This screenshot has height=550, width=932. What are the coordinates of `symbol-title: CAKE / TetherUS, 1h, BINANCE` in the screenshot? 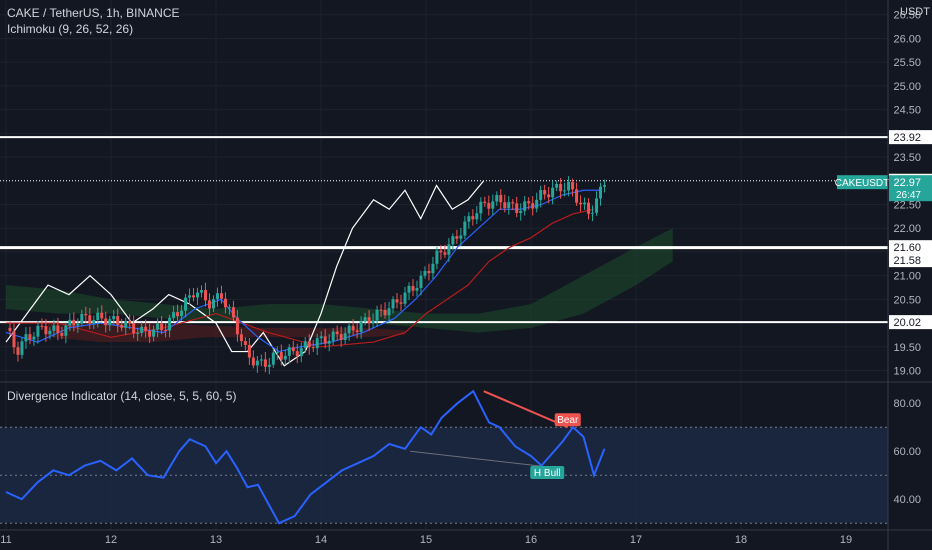 It's located at (93, 13).